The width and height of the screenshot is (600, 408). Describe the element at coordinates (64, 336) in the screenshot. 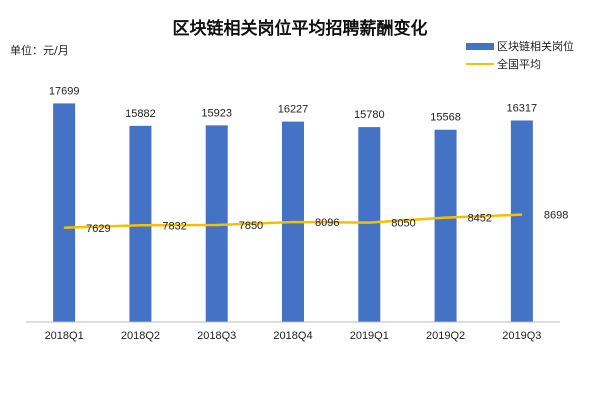

I see `x-tick-label: 2018Q1` at that location.